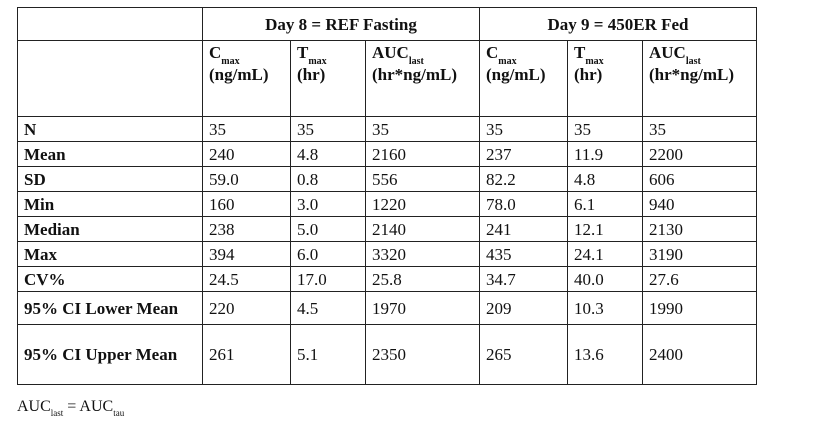 The height and width of the screenshot is (424, 820). What do you see at coordinates (699, 204) in the screenshot?
I see `table-cell: 940` at bounding box center [699, 204].